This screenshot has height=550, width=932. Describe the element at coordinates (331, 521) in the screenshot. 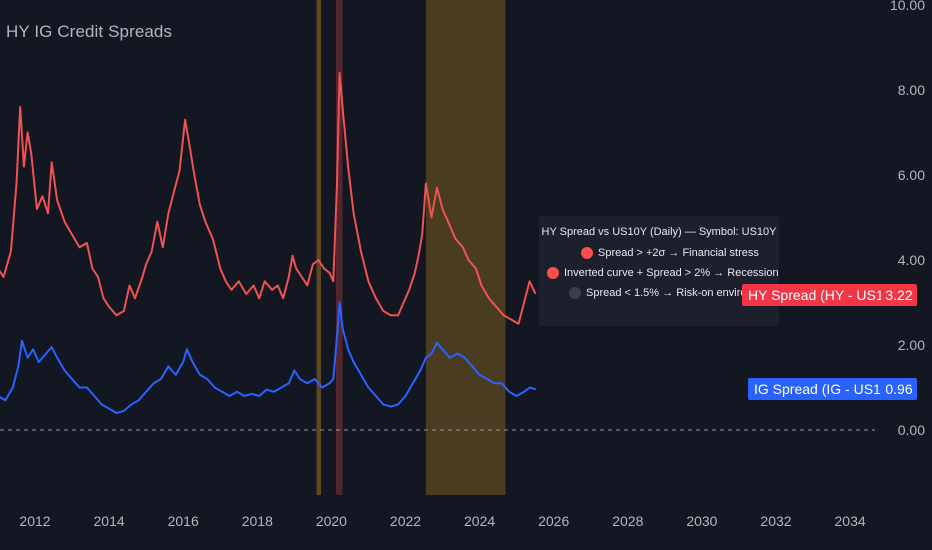

I see `x-tick-label: 2020` at that location.